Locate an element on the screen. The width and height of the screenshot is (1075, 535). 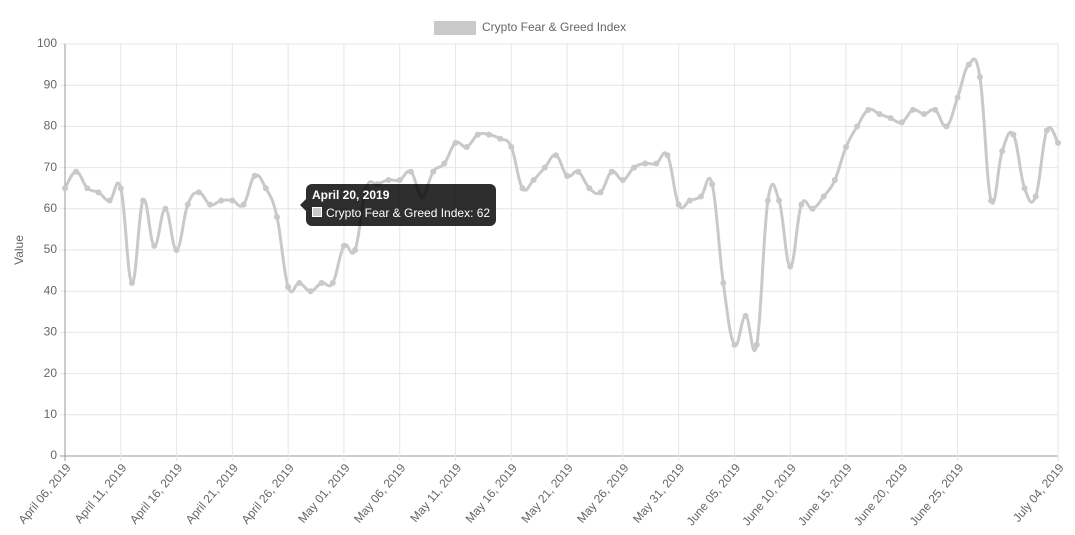
y-tick-label: 60 is located at coordinates (51, 208).